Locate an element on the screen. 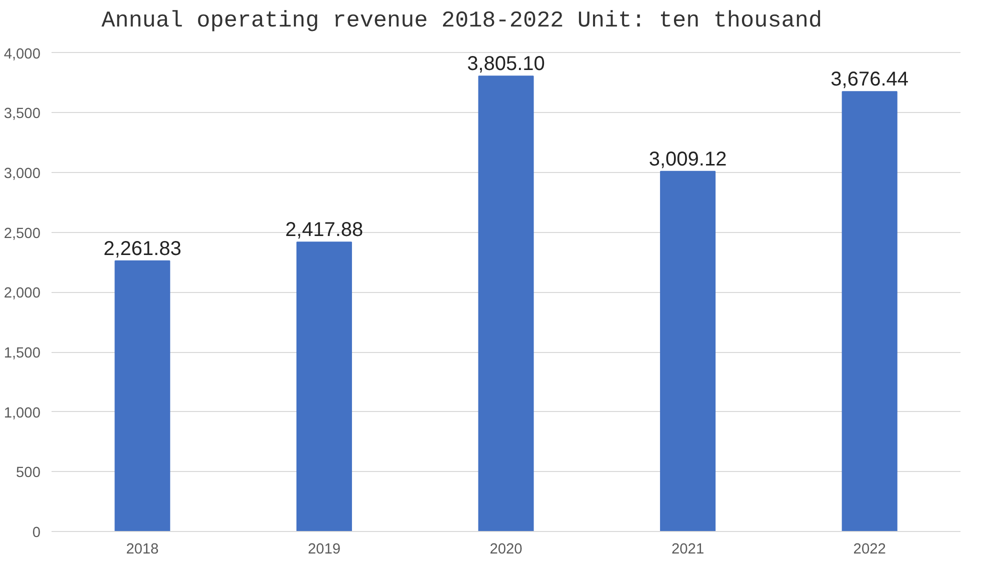 This screenshot has width=996, height=562. data-label: 3,805.10 is located at coordinates (506, 64).